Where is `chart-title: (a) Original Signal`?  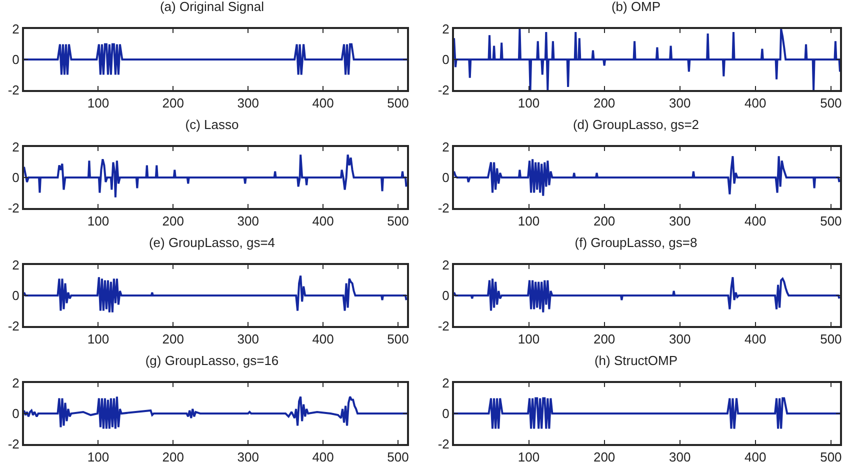
chart-title: (a) Original Signal is located at coordinates (212, 7).